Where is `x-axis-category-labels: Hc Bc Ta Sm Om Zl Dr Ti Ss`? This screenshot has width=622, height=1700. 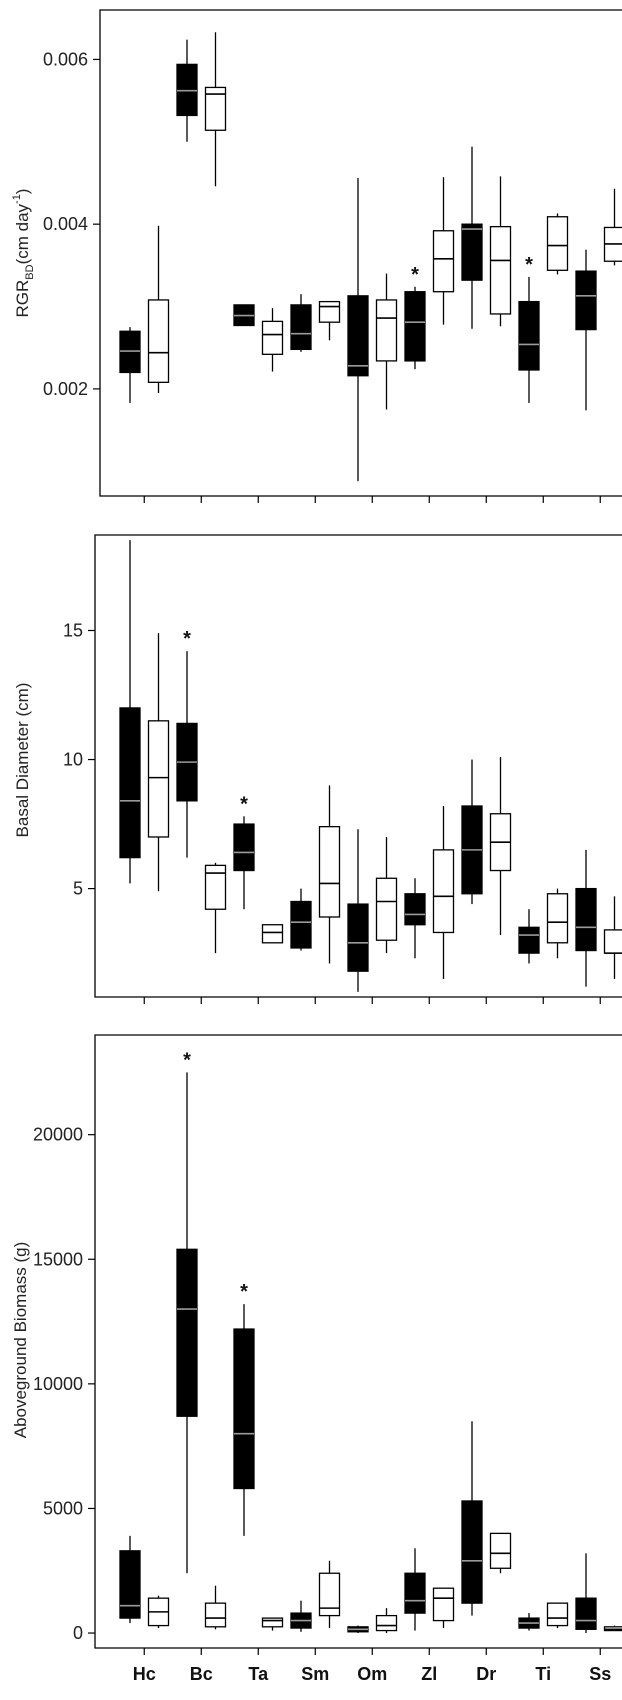
x-axis-category-labels: Hc Bc Ta Sm Om Zl Dr Ti Ss is located at coordinates (372, 1674).